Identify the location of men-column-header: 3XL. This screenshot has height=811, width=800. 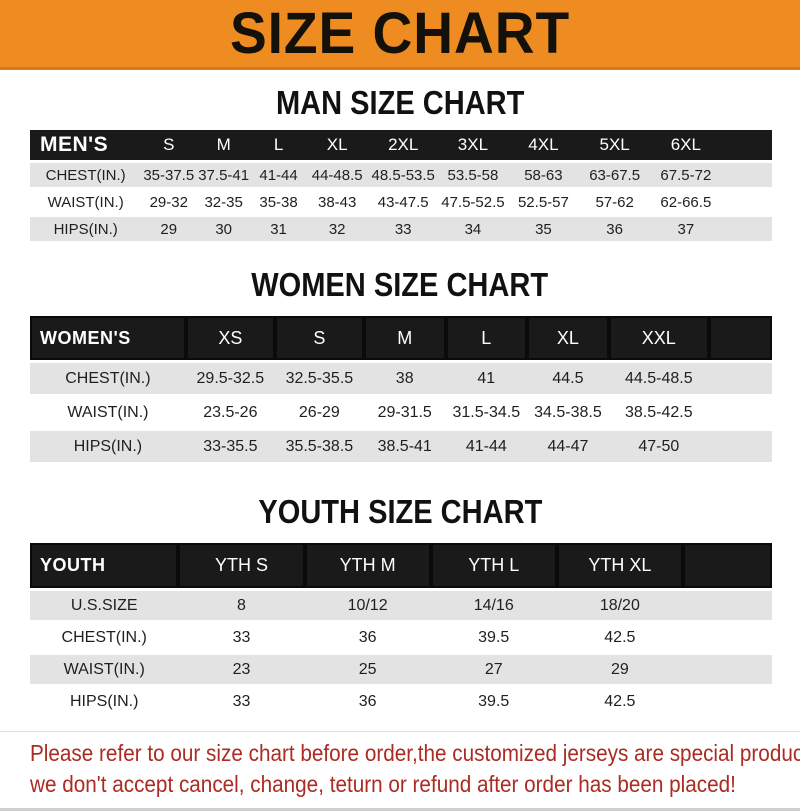
(473, 145).